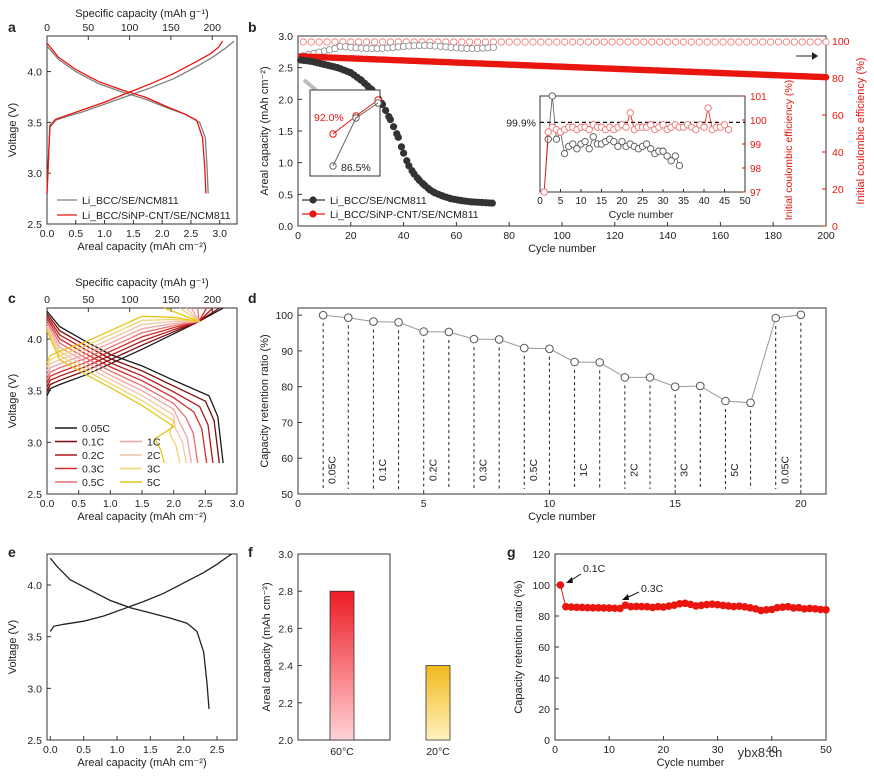  What do you see at coordinates (511, 552) in the screenshot?
I see `g-panel-label: g` at bounding box center [511, 552].